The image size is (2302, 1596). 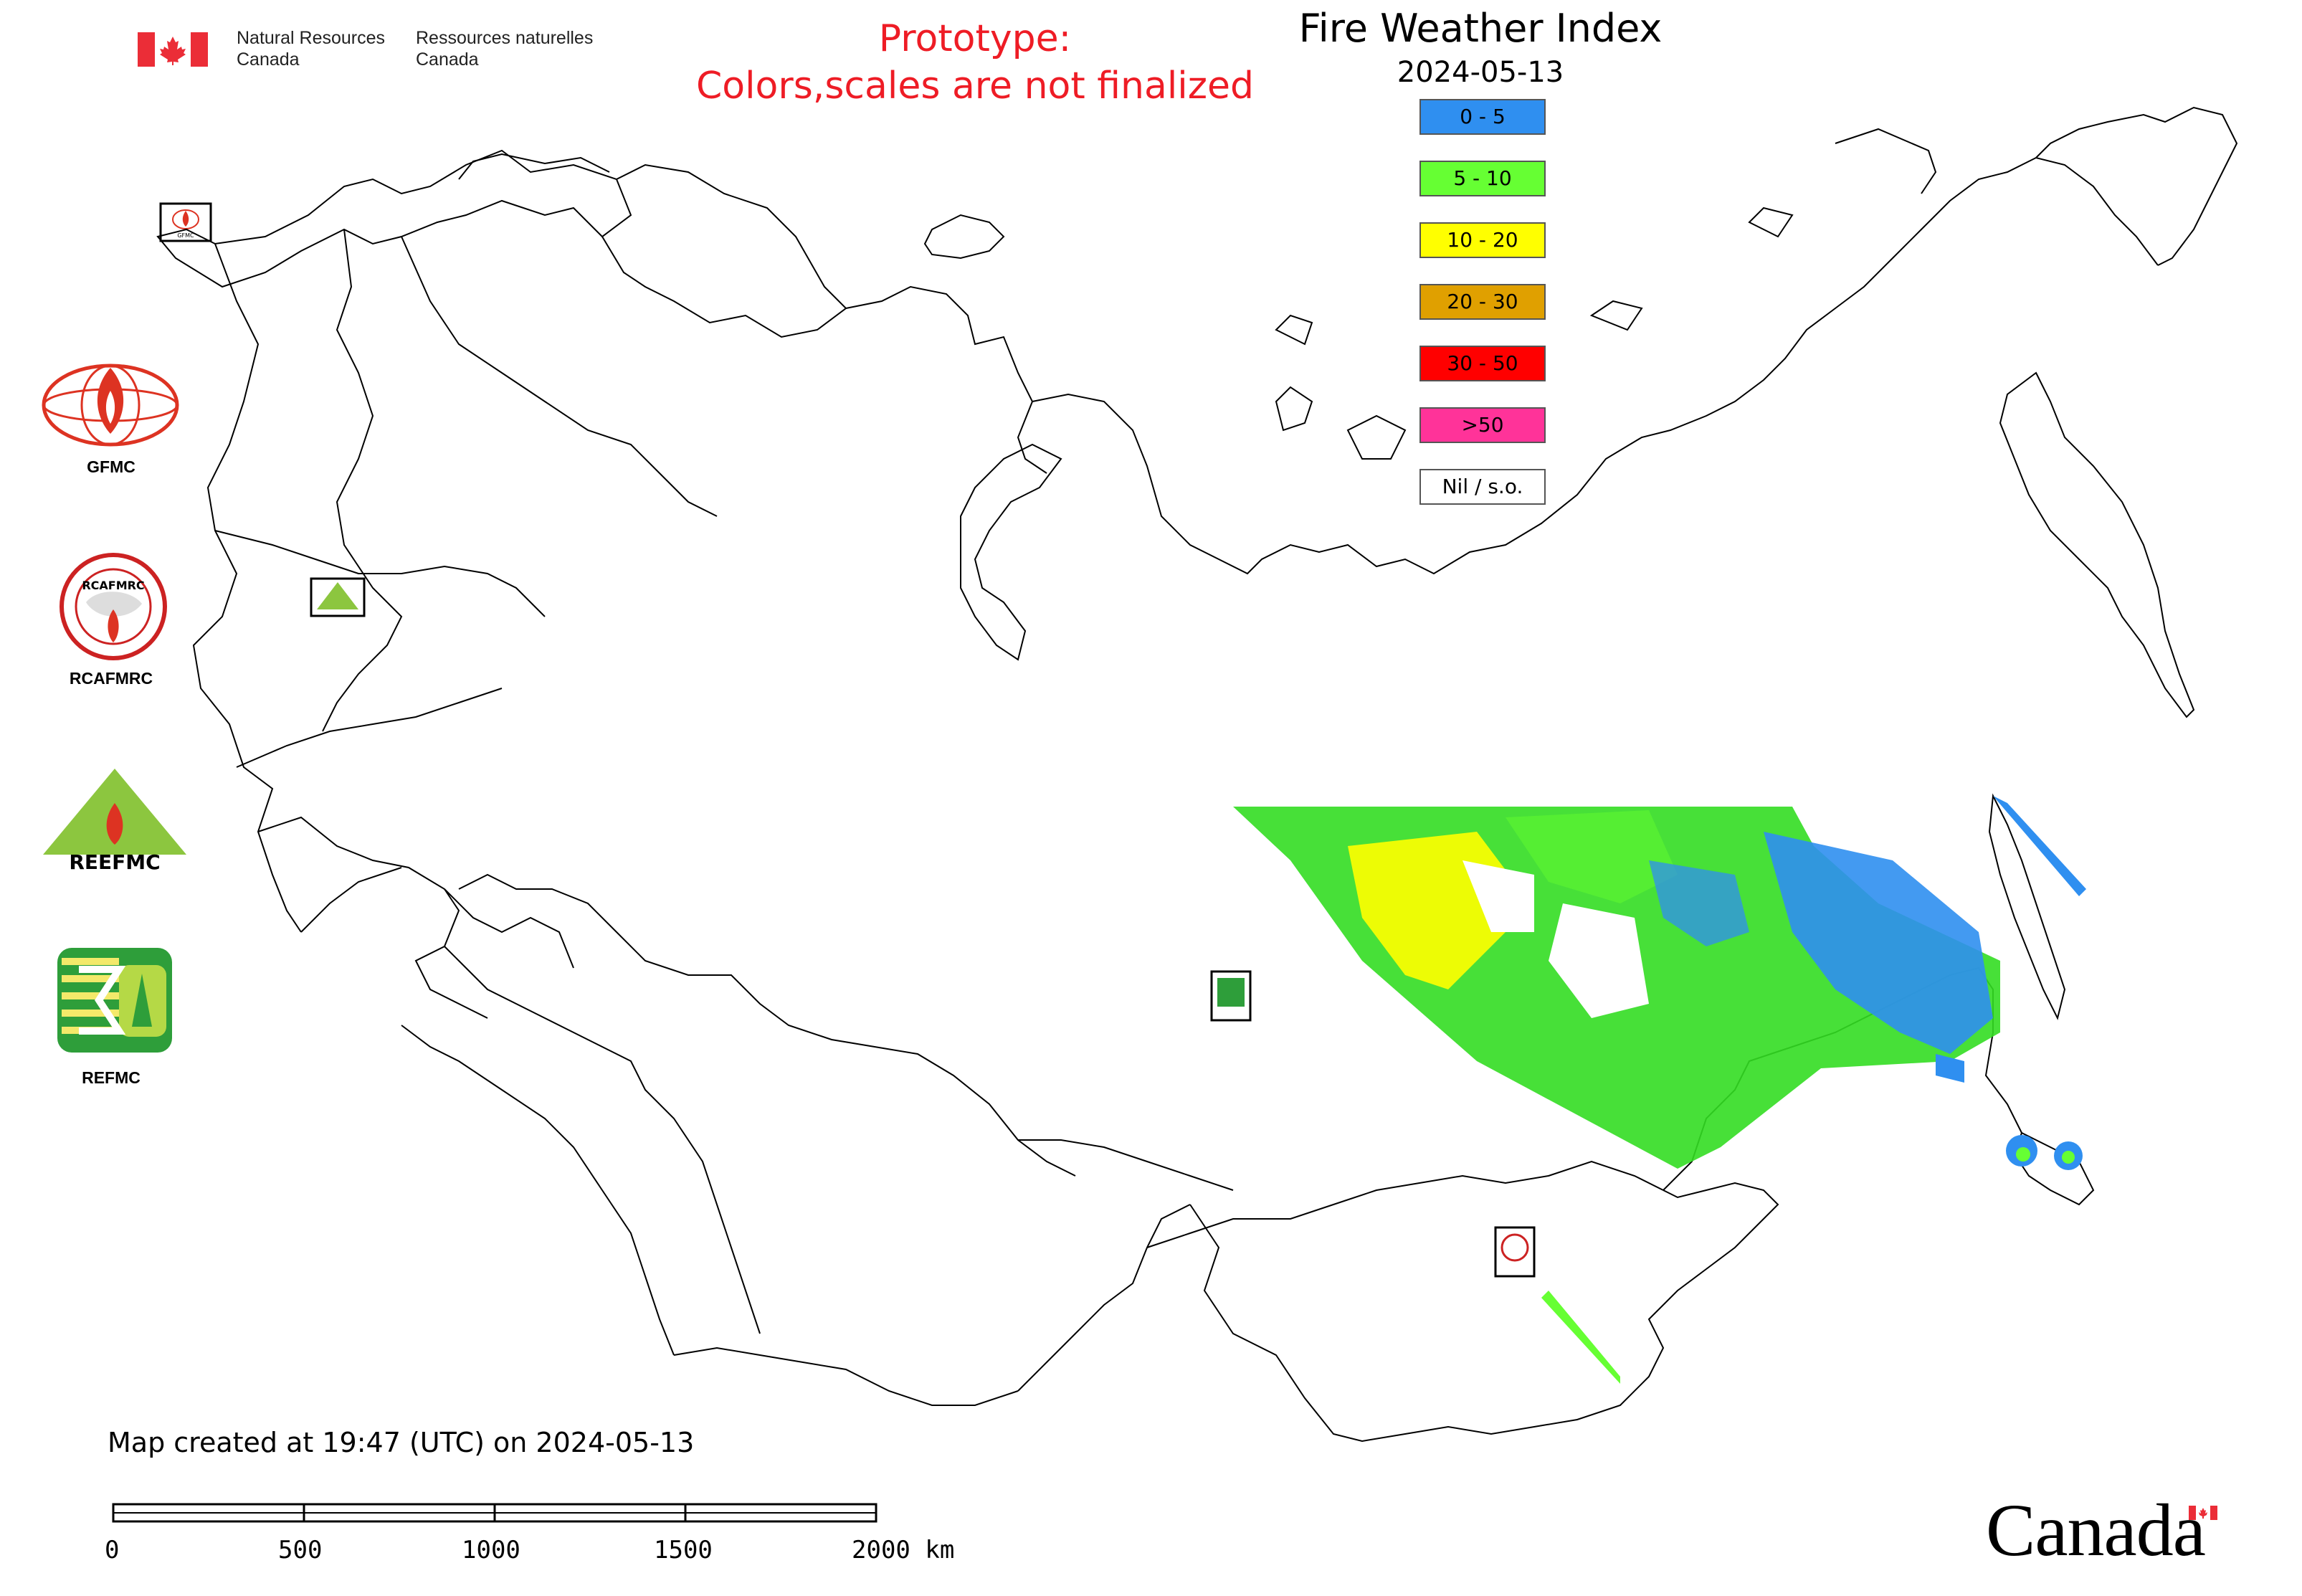 I want to click on gfmc-logo-icon, so click(x=111, y=405).